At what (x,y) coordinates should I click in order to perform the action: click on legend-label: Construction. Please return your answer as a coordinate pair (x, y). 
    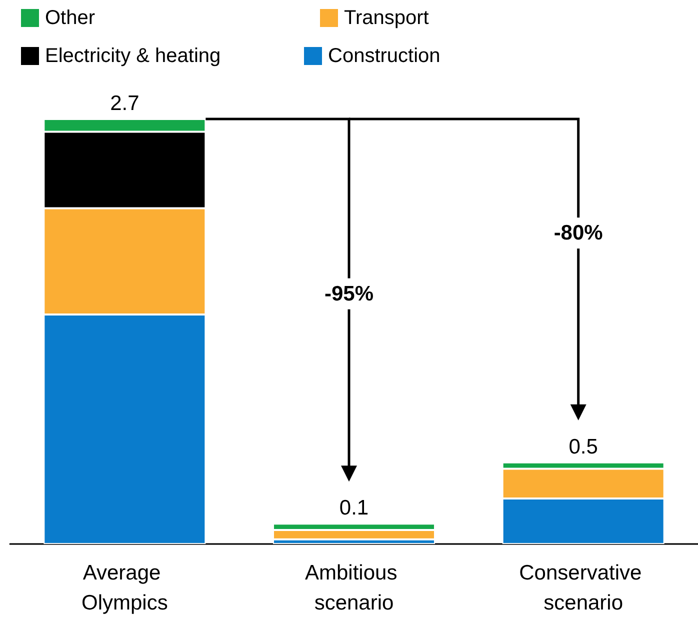
    Looking at the image, I should click on (384, 56).